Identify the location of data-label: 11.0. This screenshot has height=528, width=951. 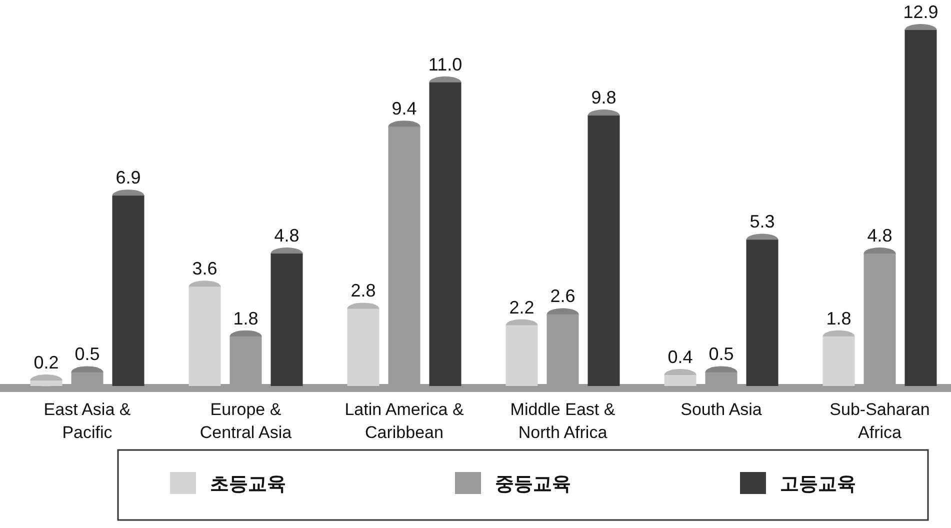
(445, 64).